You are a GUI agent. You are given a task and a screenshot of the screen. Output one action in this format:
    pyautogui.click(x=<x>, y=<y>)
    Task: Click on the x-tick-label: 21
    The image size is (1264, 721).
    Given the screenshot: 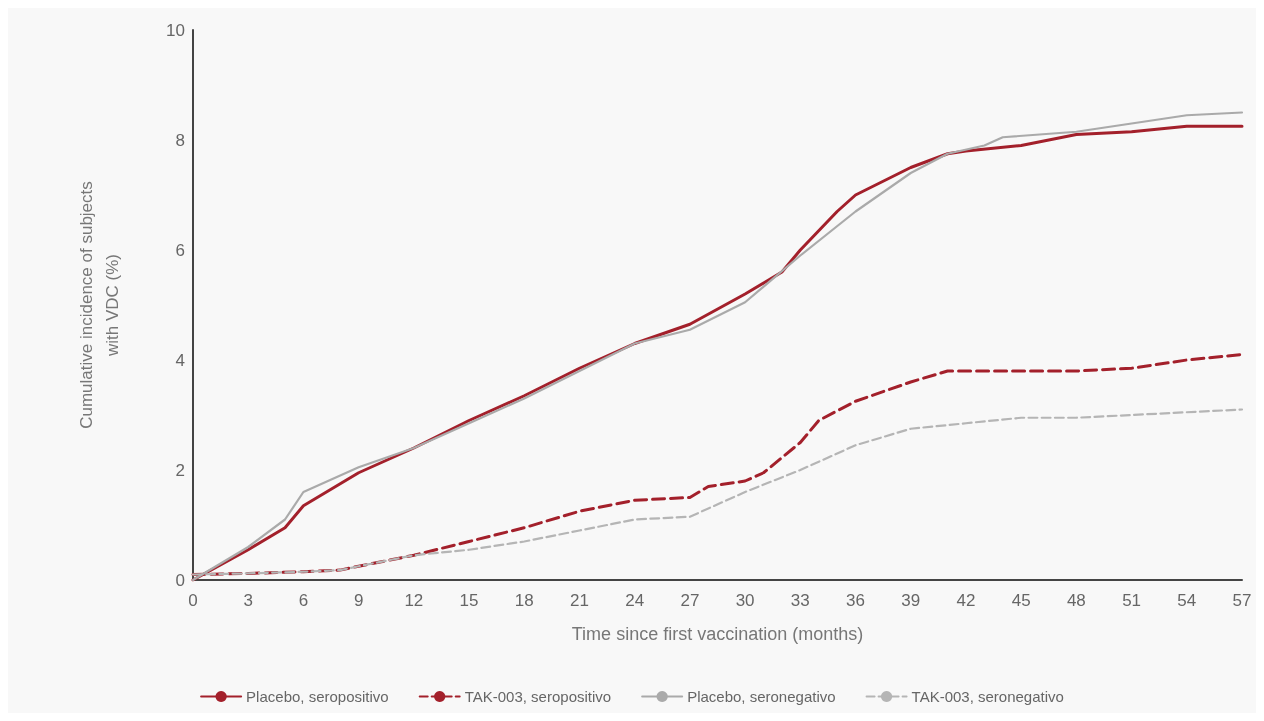 What is the action you would take?
    pyautogui.click(x=579, y=600)
    